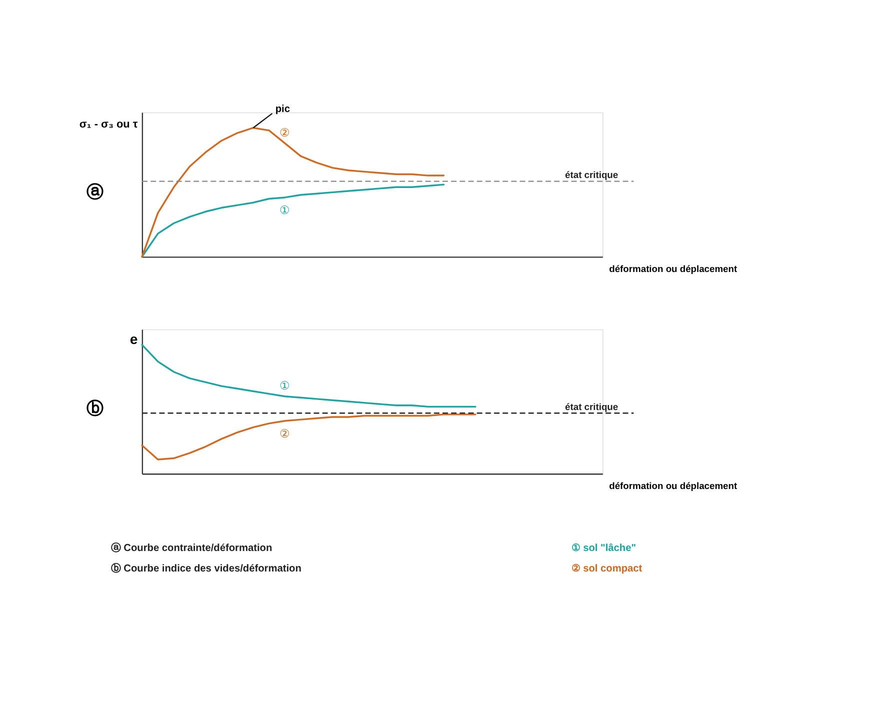 This screenshot has height=715, width=878. I want to click on text: pic, so click(282, 109).